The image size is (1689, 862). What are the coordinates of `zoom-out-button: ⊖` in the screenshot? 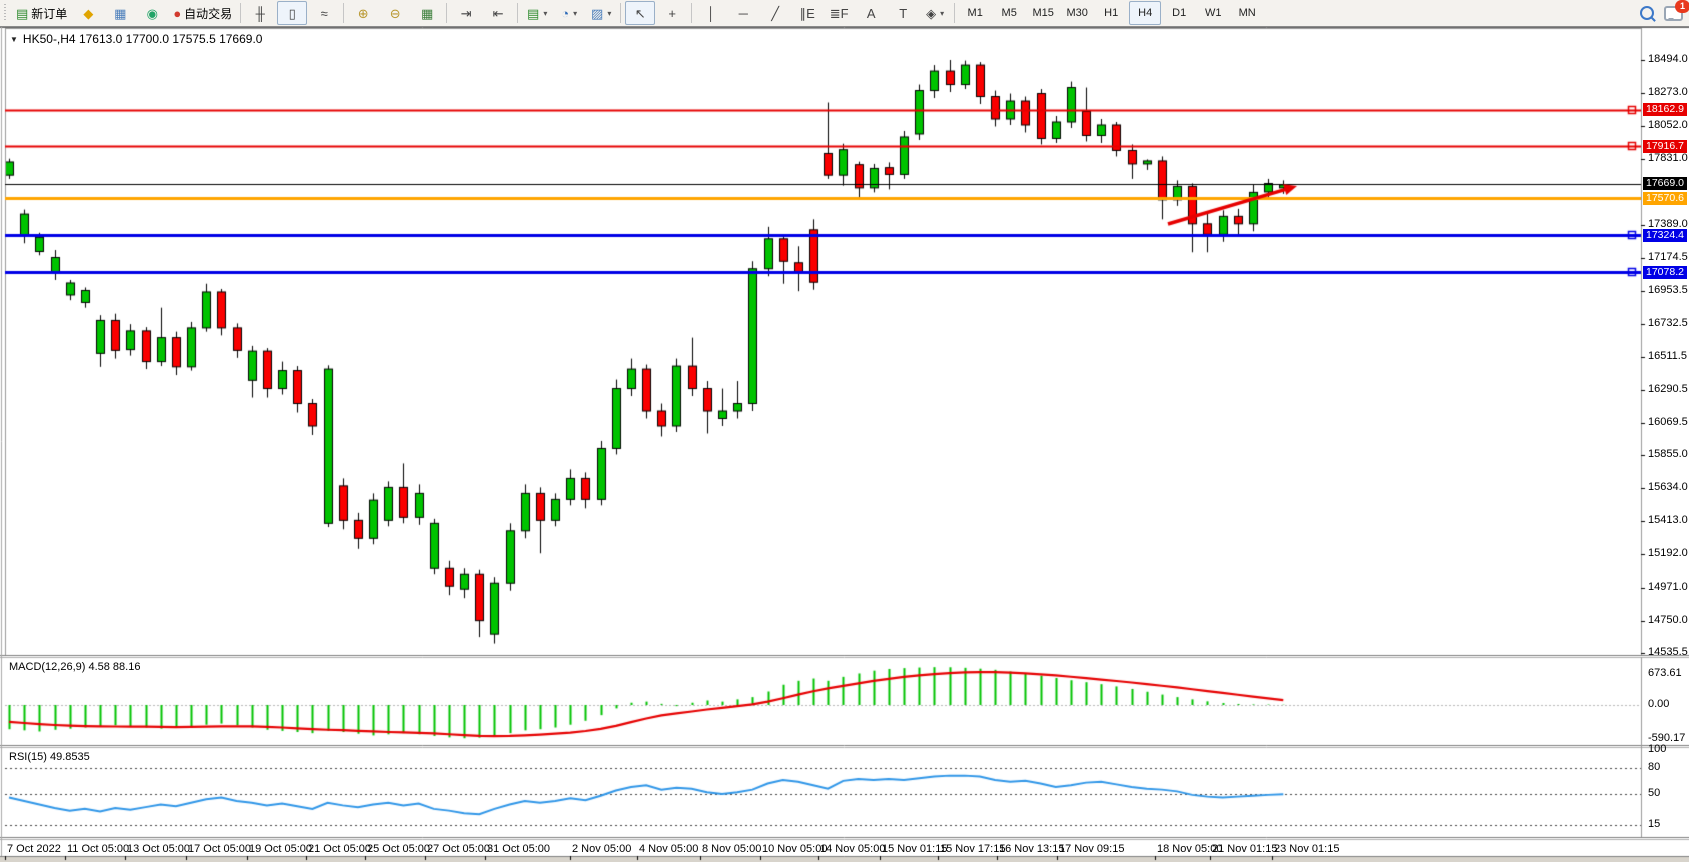 It's located at (395, 13).